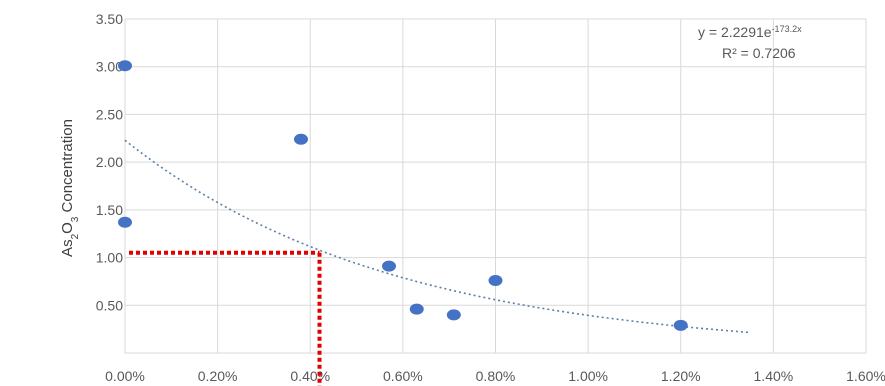 The width and height of the screenshot is (885, 386). What do you see at coordinates (865, 376) in the screenshot?
I see `x-tick-label: 1.60%` at bounding box center [865, 376].